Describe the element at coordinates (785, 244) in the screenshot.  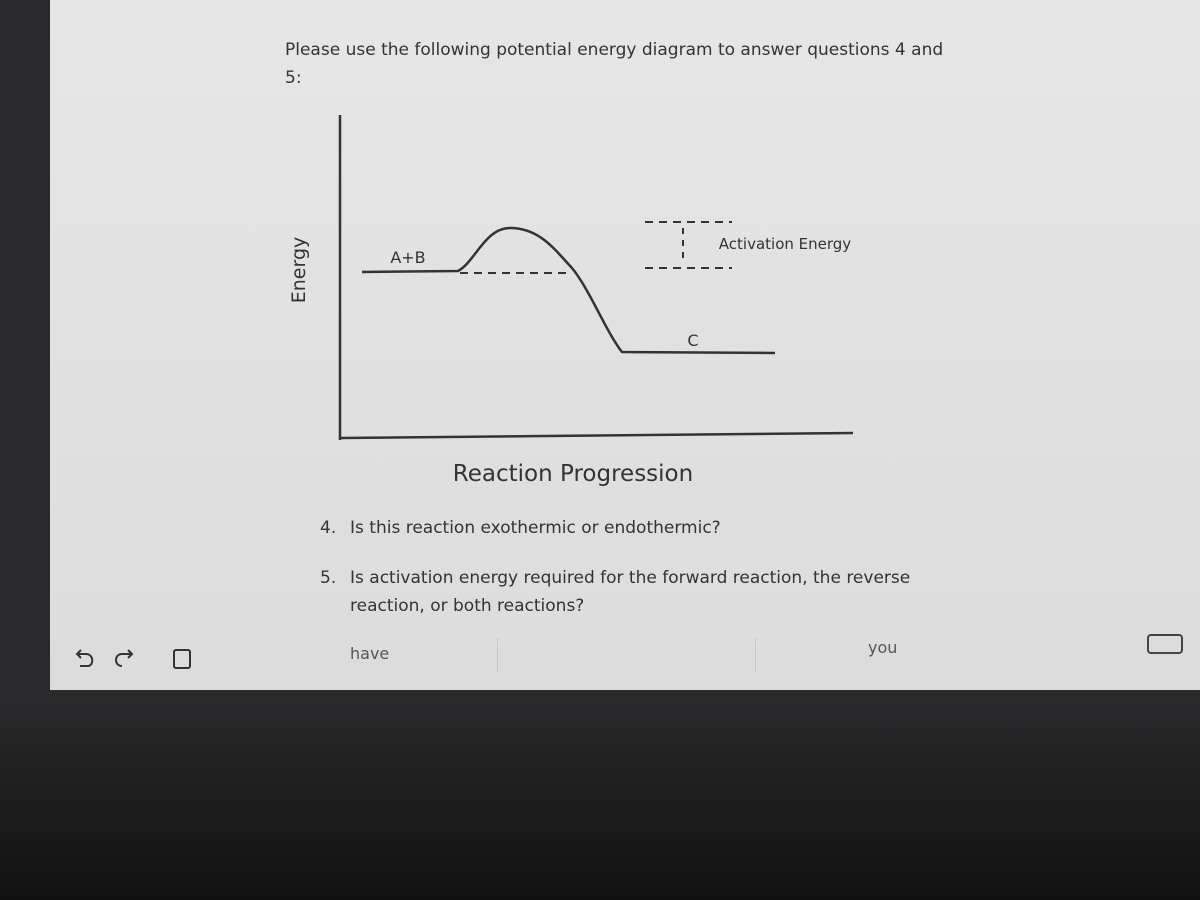
I see `annotation: Activation Energy` at that location.